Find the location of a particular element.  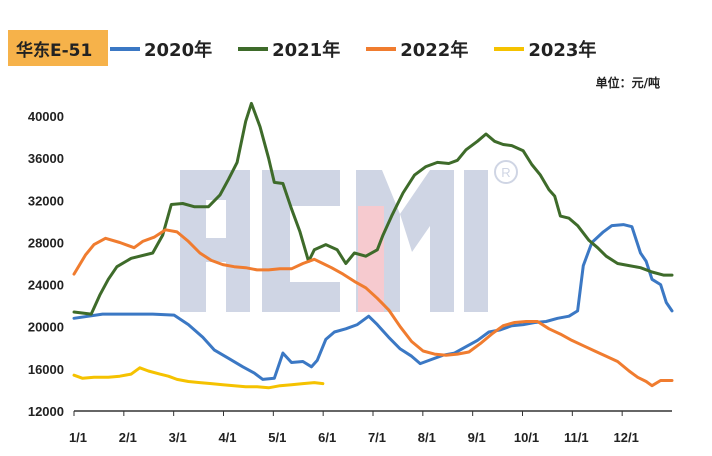

legend-item-2020: 2020年 is located at coordinates (161, 49).